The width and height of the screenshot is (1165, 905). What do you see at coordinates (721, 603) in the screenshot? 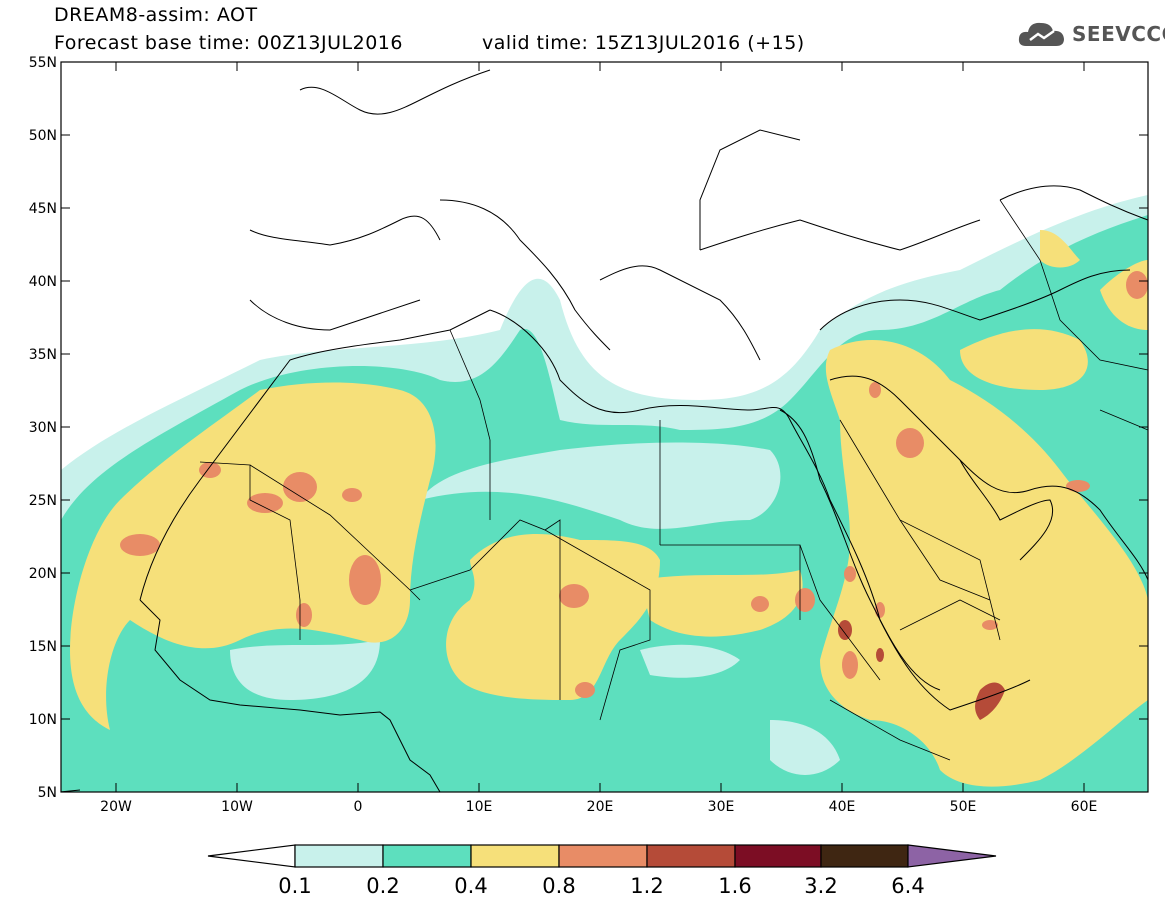
I see `aot-band-0.4-sahel` at bounding box center [721, 603].